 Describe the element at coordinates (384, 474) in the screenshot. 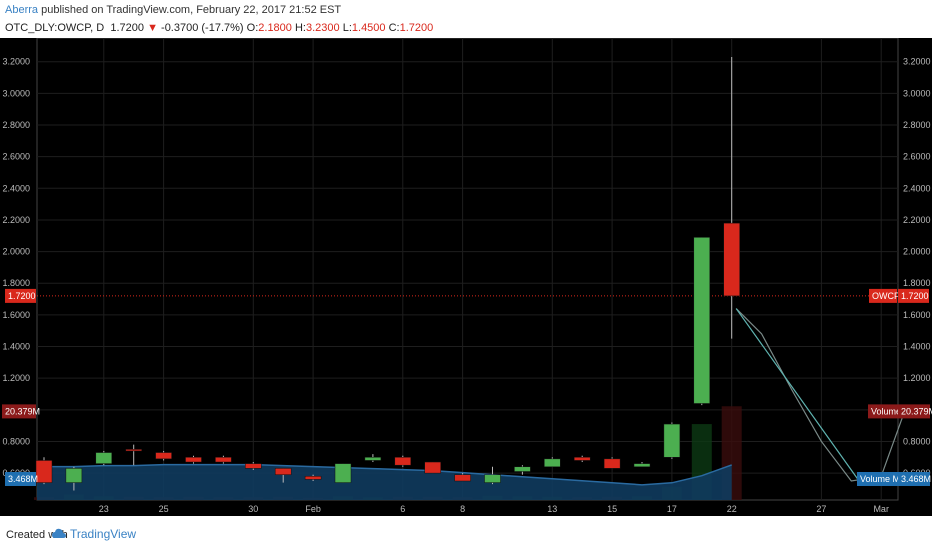

I see `volume-ma-line` at that location.